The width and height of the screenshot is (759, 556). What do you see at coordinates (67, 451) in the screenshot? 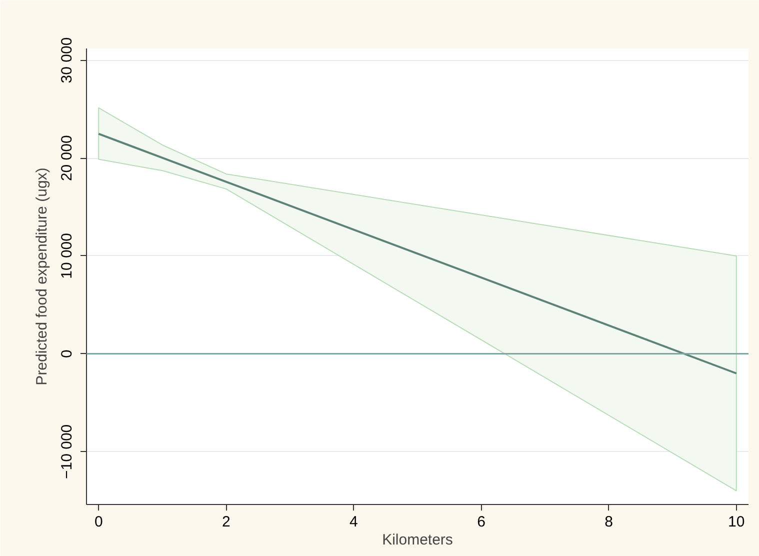
I see `y-tick-label: −10 000` at bounding box center [67, 451].